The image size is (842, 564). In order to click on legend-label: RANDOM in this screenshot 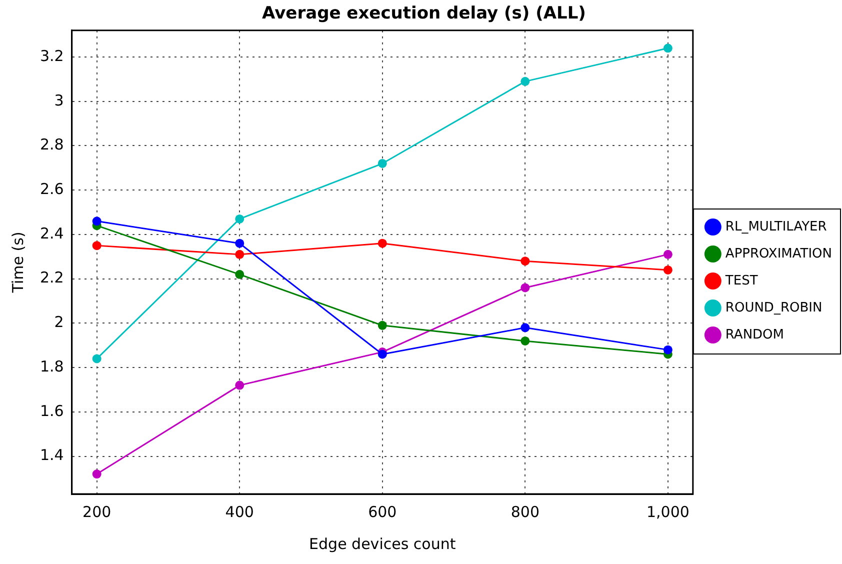, I will do `click(754, 334)`.